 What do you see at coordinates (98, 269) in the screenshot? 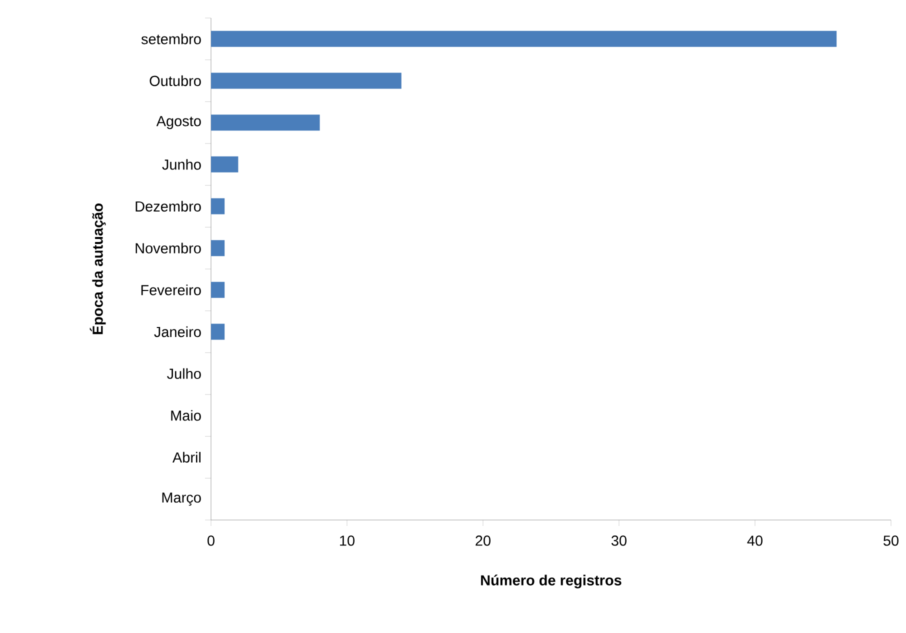
I see `y-axis-title: Época da autuação` at bounding box center [98, 269].